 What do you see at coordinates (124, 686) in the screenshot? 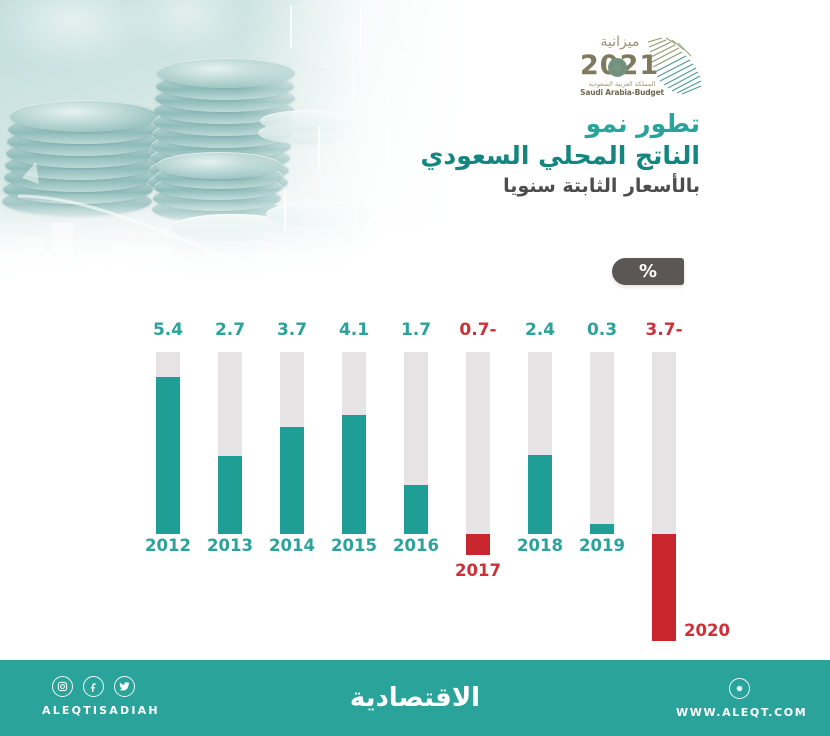
I see `twitter-icon` at bounding box center [124, 686].